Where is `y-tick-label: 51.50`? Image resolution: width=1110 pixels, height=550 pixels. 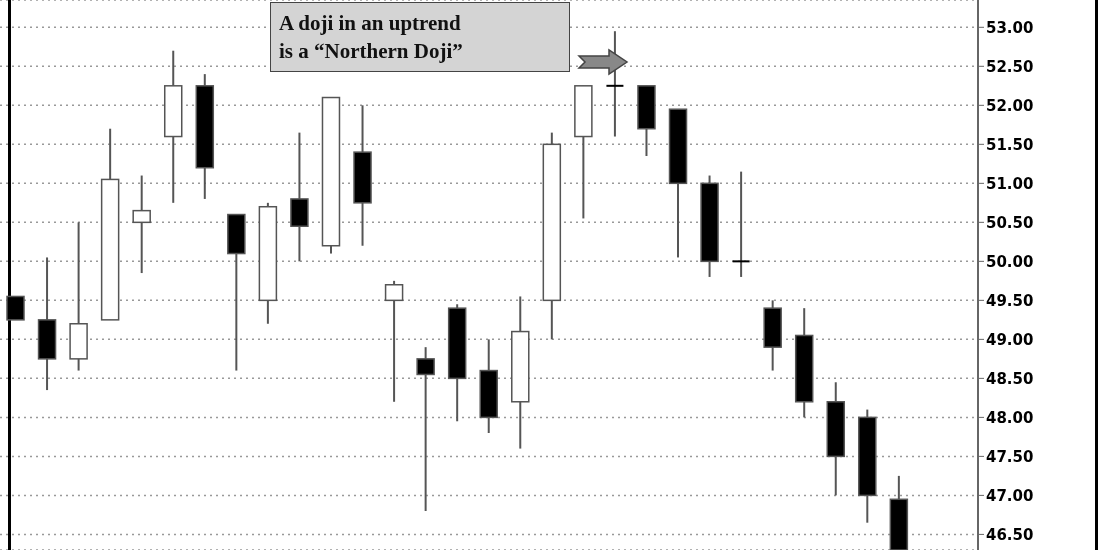 y-tick-label: 51.50 is located at coordinates (1010, 144).